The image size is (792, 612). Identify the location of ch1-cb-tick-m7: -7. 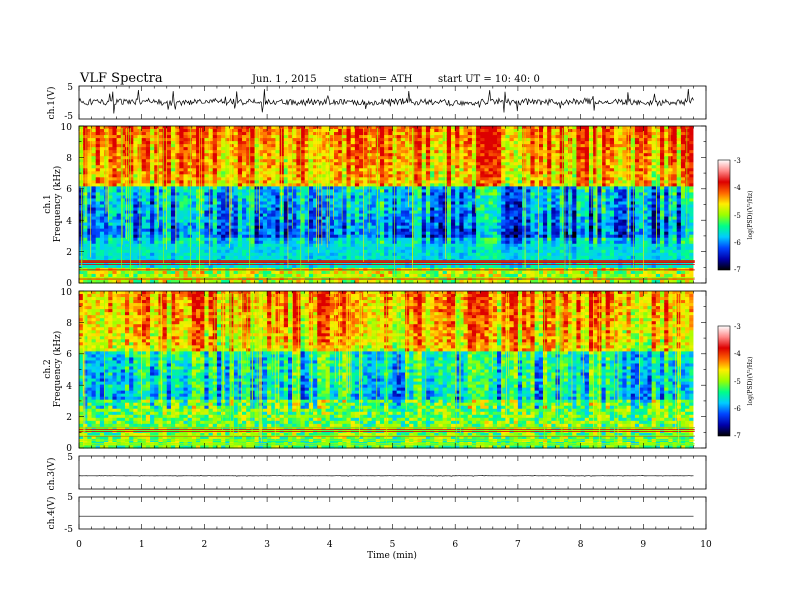
(737, 270).